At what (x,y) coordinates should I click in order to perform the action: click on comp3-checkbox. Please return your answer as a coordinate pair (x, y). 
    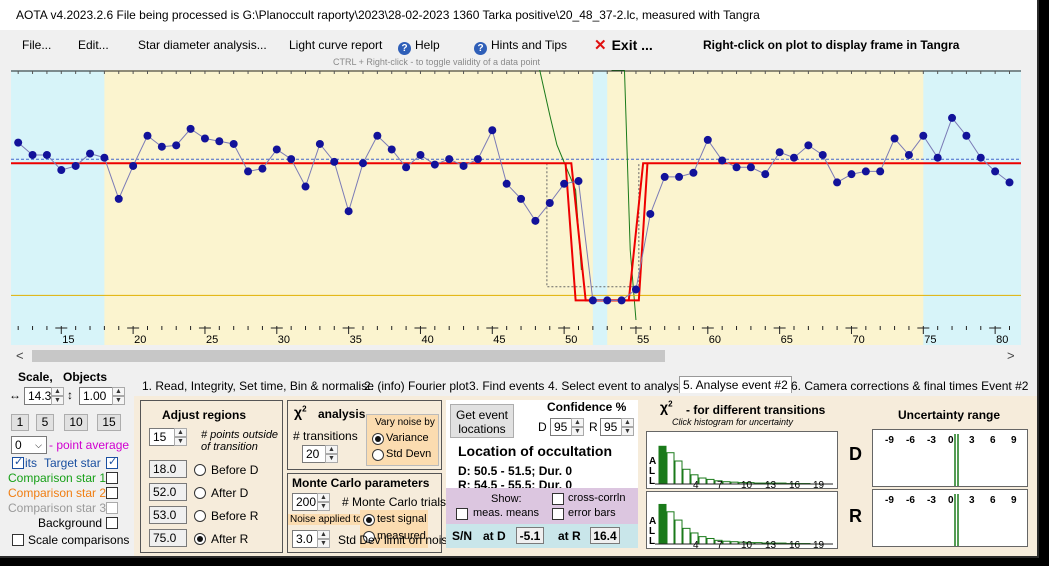
    Looking at the image, I should click on (112, 508).